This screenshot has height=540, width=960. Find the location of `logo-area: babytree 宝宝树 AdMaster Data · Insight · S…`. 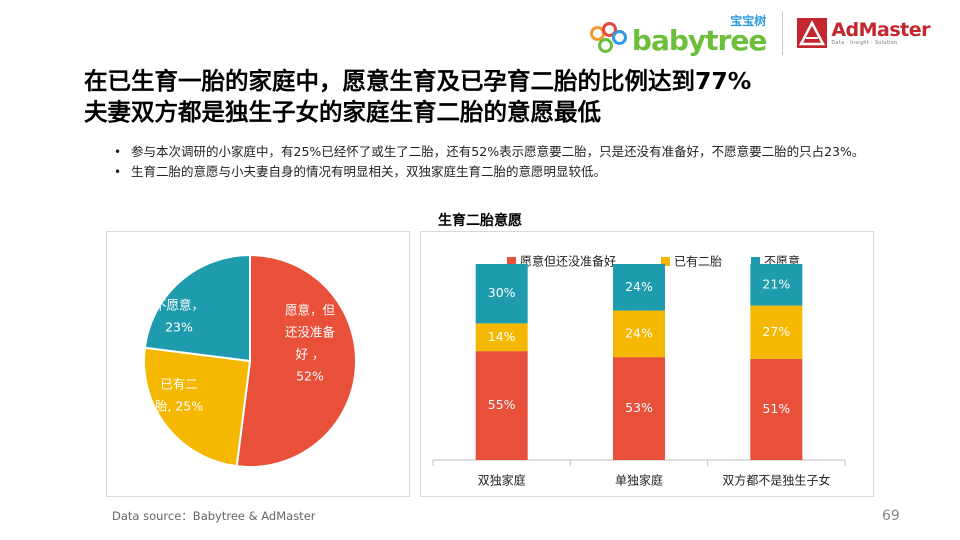

logo-area: babytree 宝宝树 AdMaster Data · Insight · S… is located at coordinates (759, 33).